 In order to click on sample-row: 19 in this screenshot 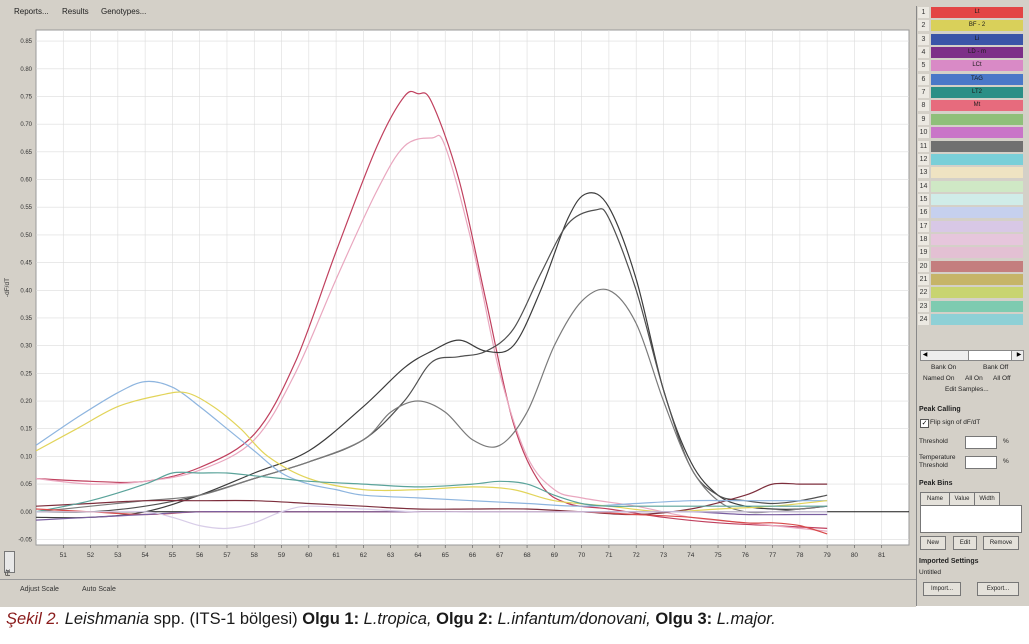, I will do `click(971, 252)`.